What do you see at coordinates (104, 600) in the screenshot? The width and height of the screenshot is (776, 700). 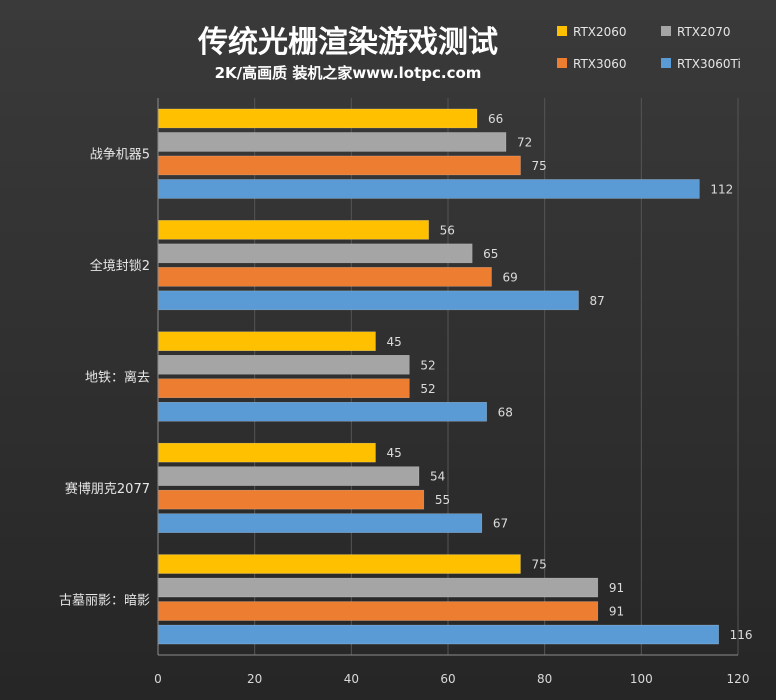 I see `category-label: 古墓丽影：暗影` at bounding box center [104, 600].